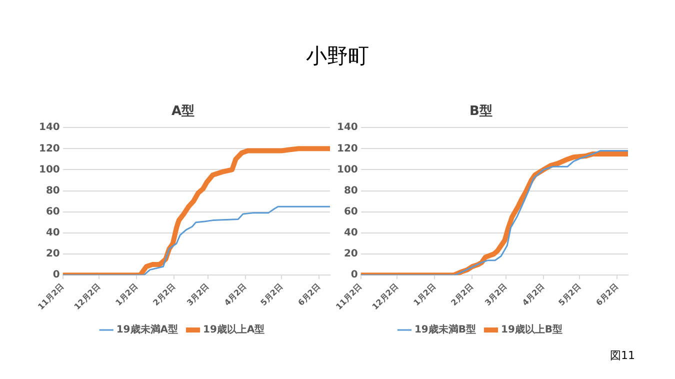 This screenshot has height=379, width=675. I want to click on chart-subtitle: B型, so click(481, 112).